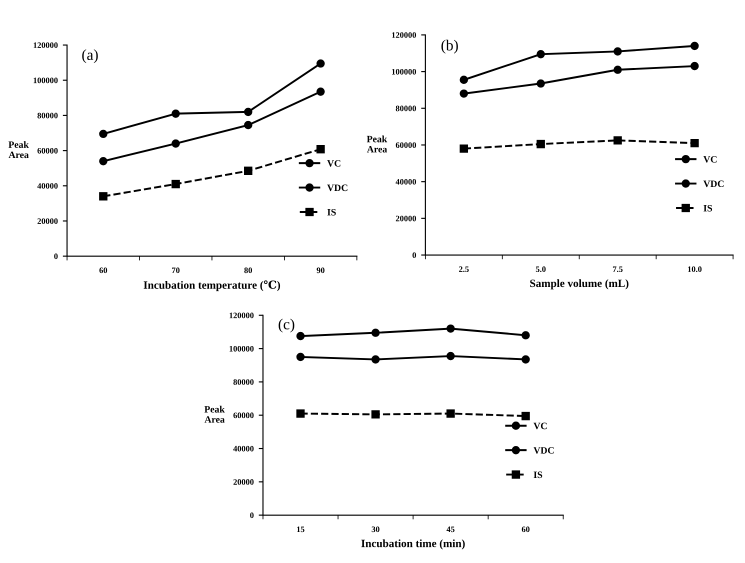 The height and width of the screenshot is (563, 745). What do you see at coordinates (286, 325) in the screenshot?
I see `annotation: (c)` at bounding box center [286, 325].